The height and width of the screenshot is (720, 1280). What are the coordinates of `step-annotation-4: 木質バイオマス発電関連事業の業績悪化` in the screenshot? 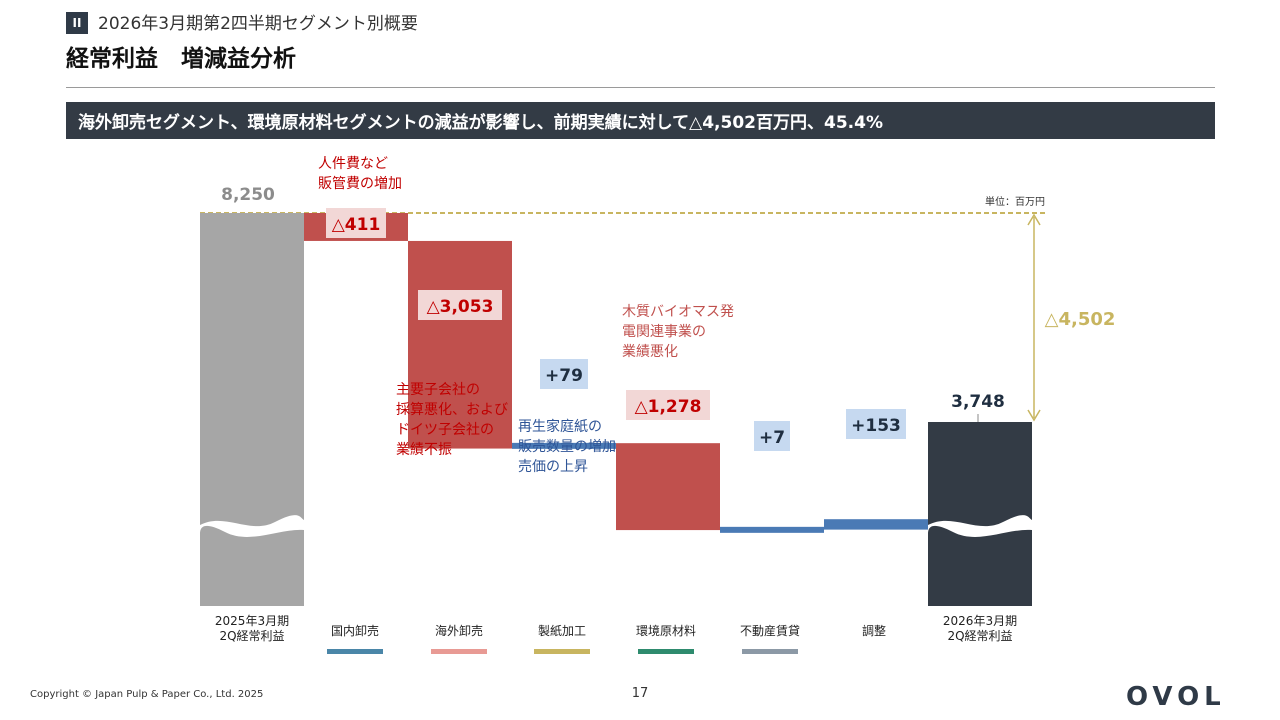 It's located at (678, 332).